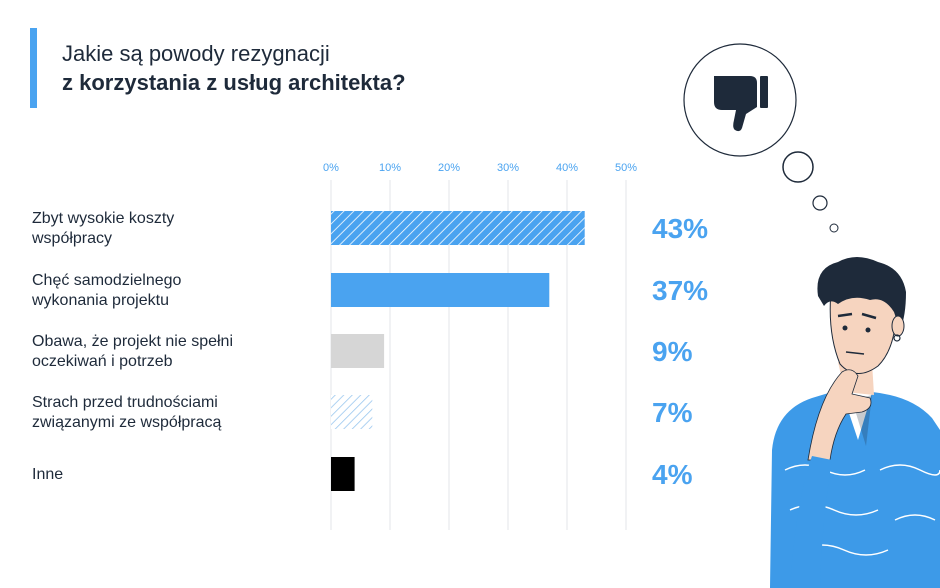 The height and width of the screenshot is (588, 940). What do you see at coordinates (672, 351) in the screenshot?
I see `value-label: 9%` at bounding box center [672, 351].